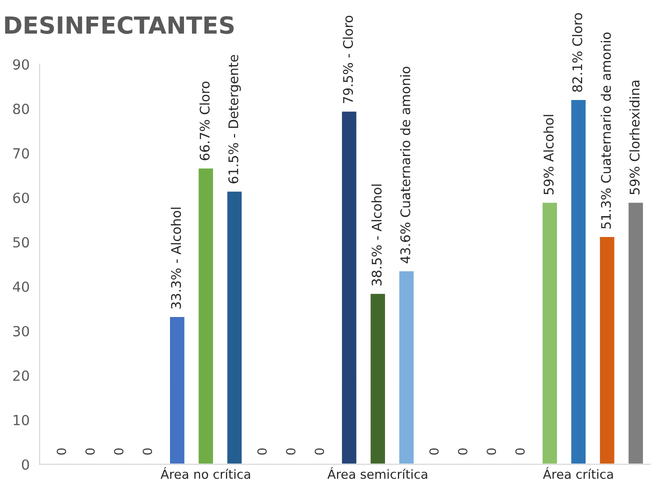  What do you see at coordinates (21, 242) in the screenshot?
I see `y-tick-label: 50` at bounding box center [21, 242].